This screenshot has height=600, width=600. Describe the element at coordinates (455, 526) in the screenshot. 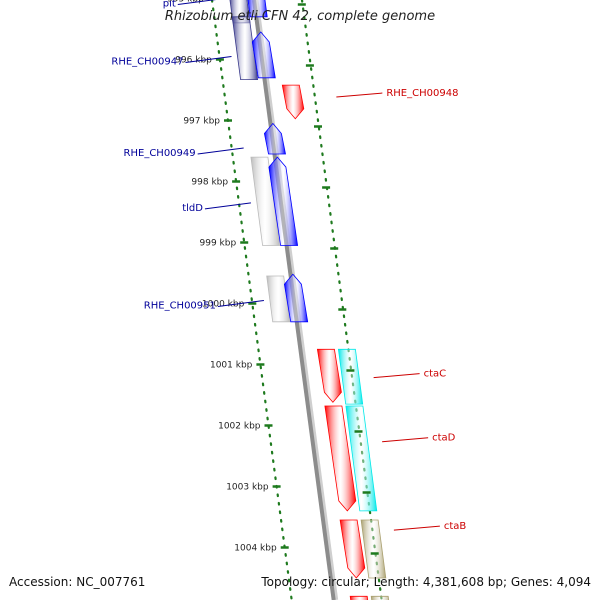

I see `gene-label-ctaB: ctaB` at that location.